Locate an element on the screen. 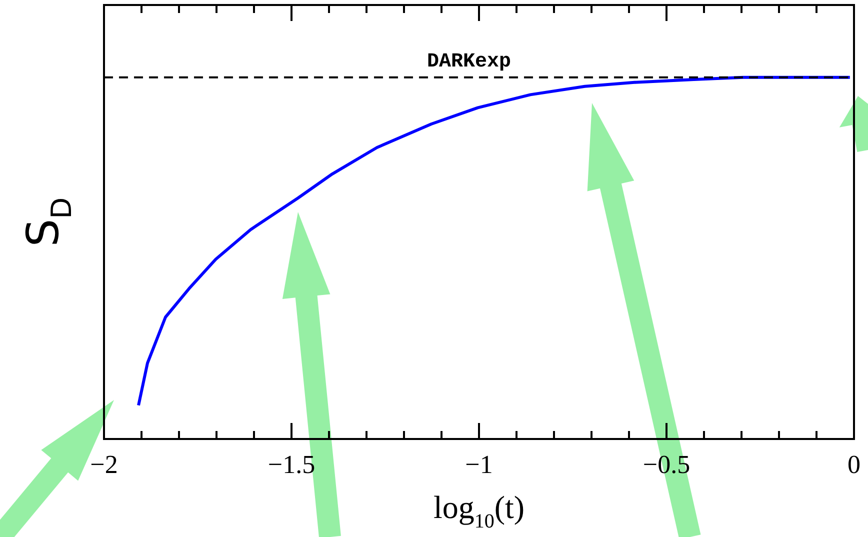 The width and height of the screenshot is (868, 537). x-tick-label: −0.5 is located at coordinates (666, 464).